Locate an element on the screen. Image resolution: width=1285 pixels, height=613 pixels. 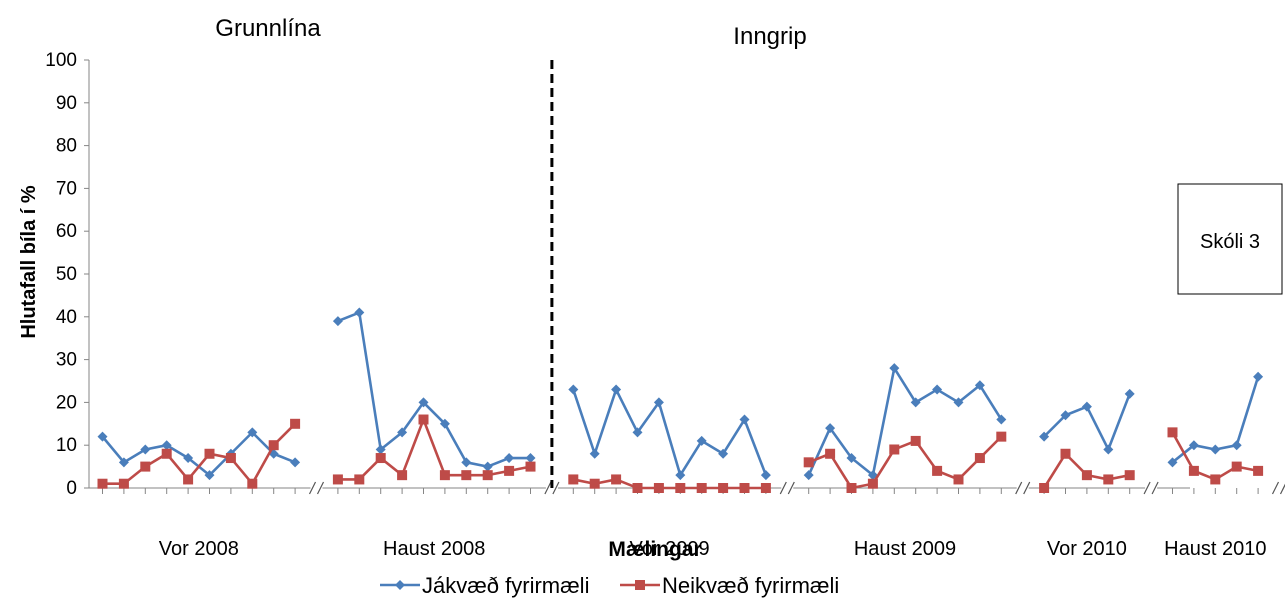
y-tick-label: 100 is located at coordinates (61, 60).